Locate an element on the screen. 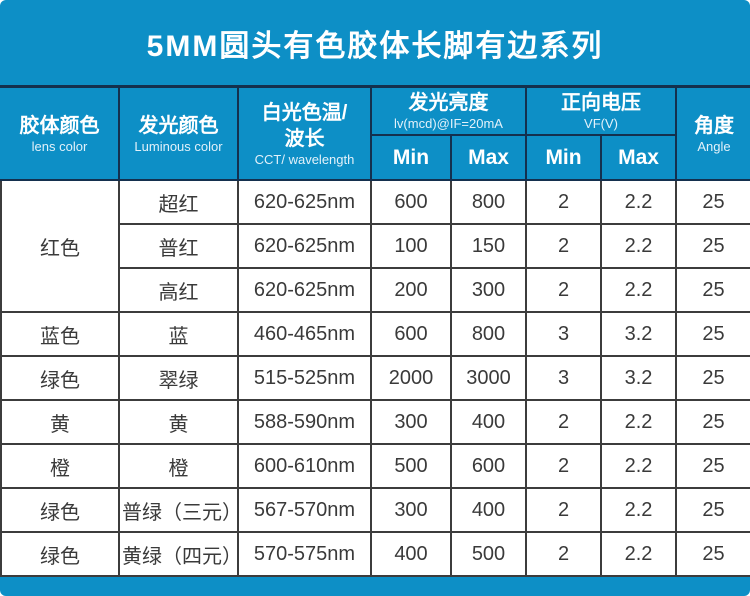  cell-luminance-max: 600 is located at coordinates (488, 466).